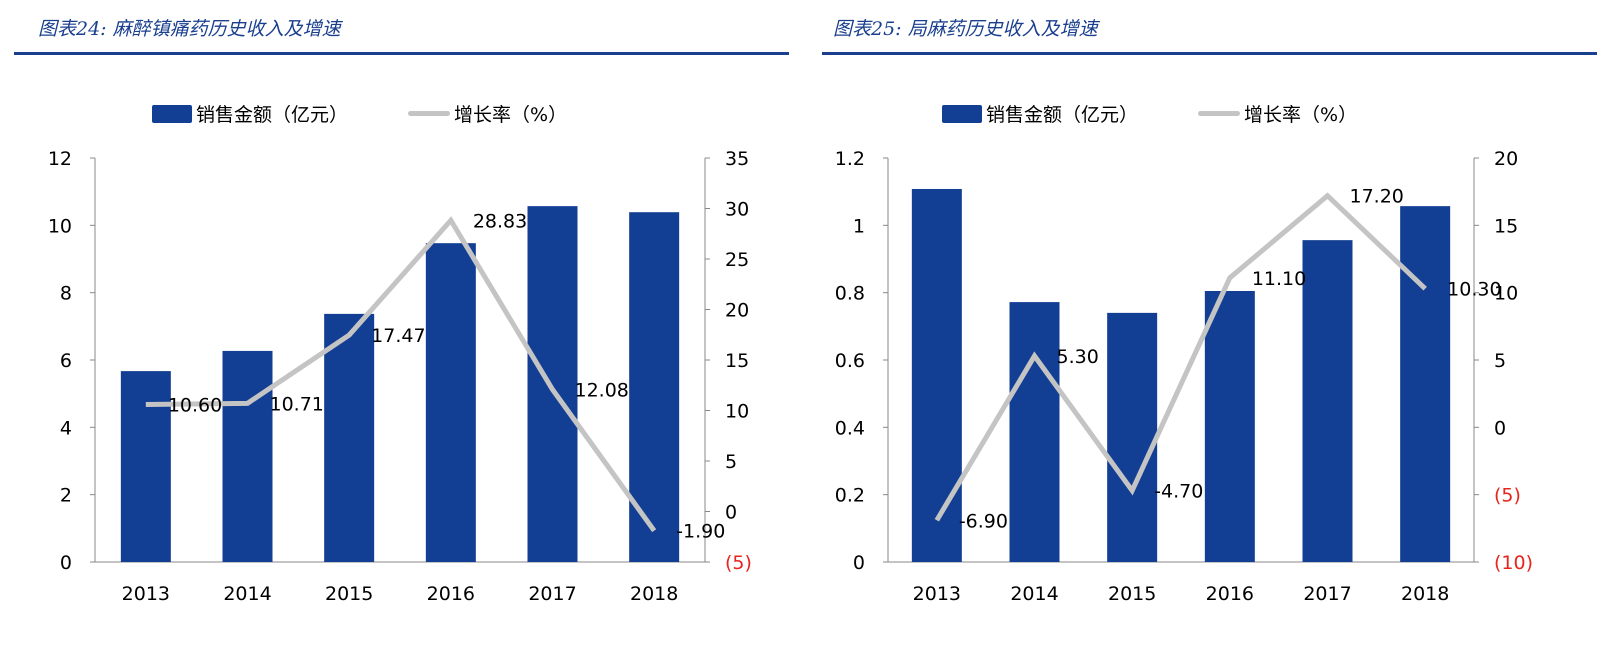 The height and width of the screenshot is (648, 1606). I want to click on chart-2-title-rule, so click(1209, 53).